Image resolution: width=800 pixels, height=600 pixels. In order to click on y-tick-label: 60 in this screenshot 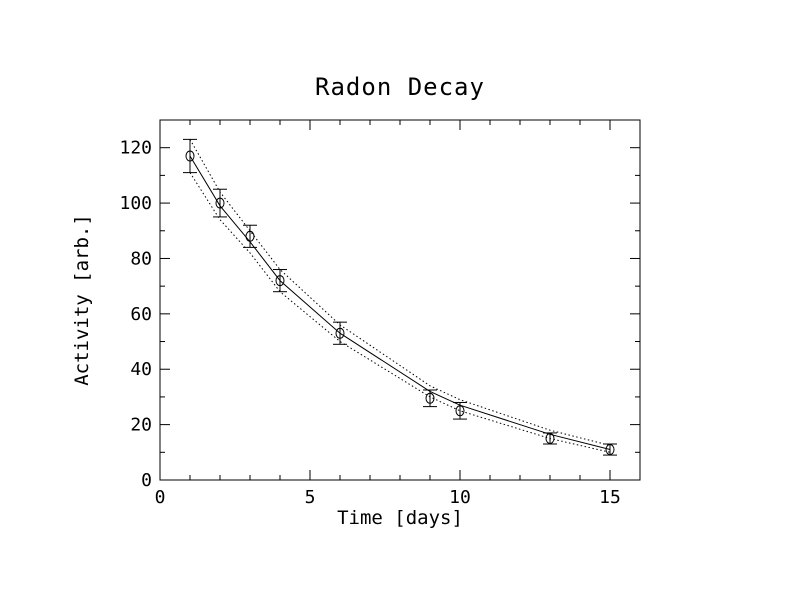, I will do `click(141, 314)`.